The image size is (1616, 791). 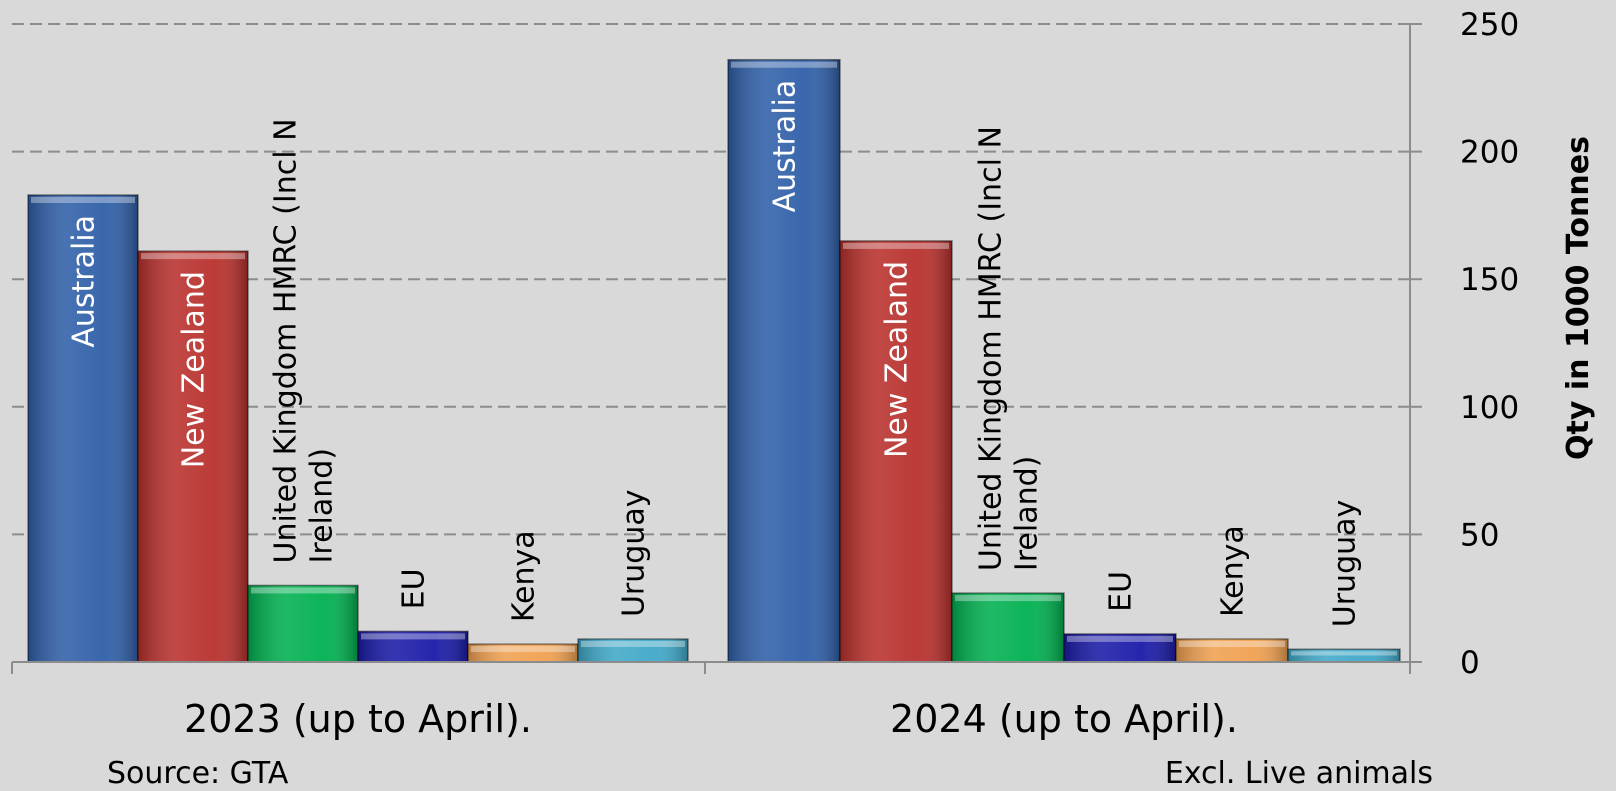 I want to click on y-tick-label: 200, so click(x=1489, y=153).